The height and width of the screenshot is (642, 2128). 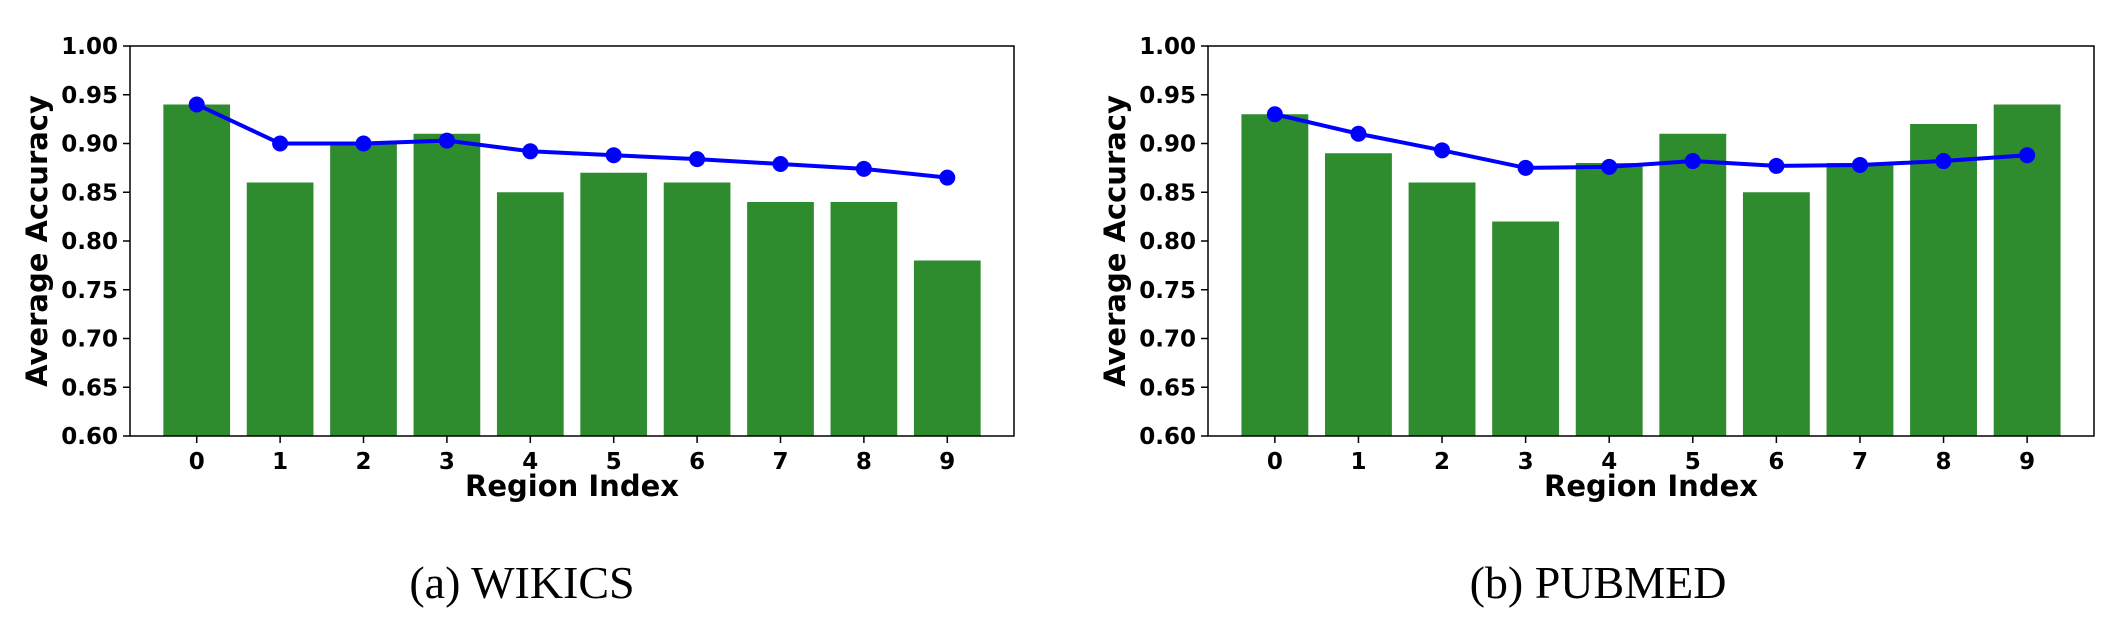 I want to click on panel-caption: (a) WIKICS, so click(x=521, y=582).